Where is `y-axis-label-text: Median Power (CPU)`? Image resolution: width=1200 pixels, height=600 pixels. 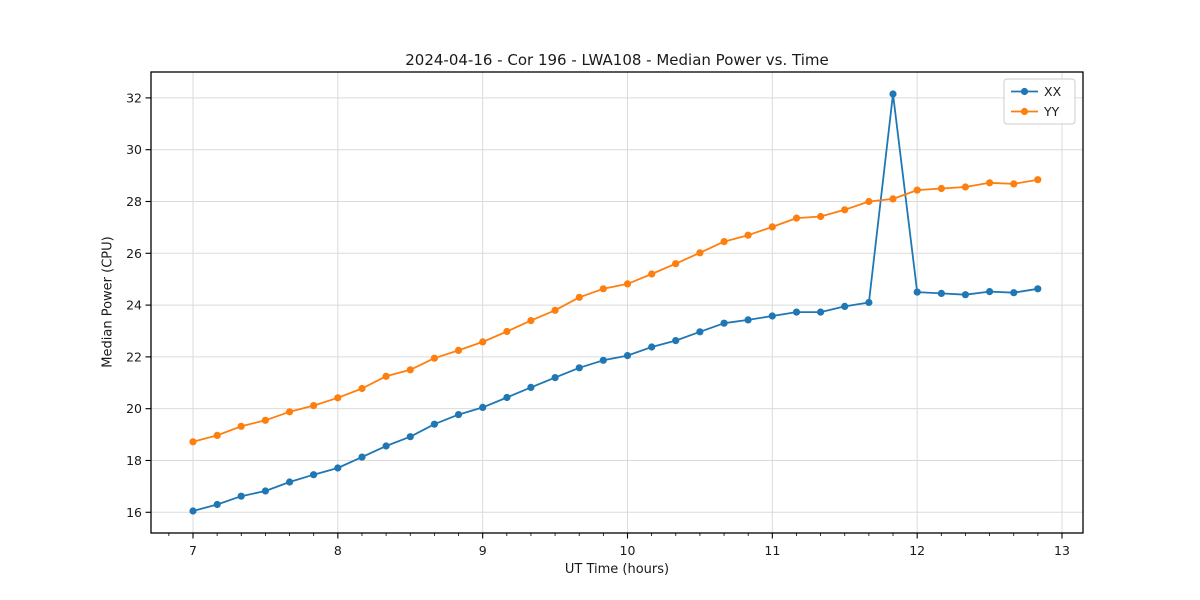
y-axis-label-text: Median Power (CPU) is located at coordinates (108, 302).